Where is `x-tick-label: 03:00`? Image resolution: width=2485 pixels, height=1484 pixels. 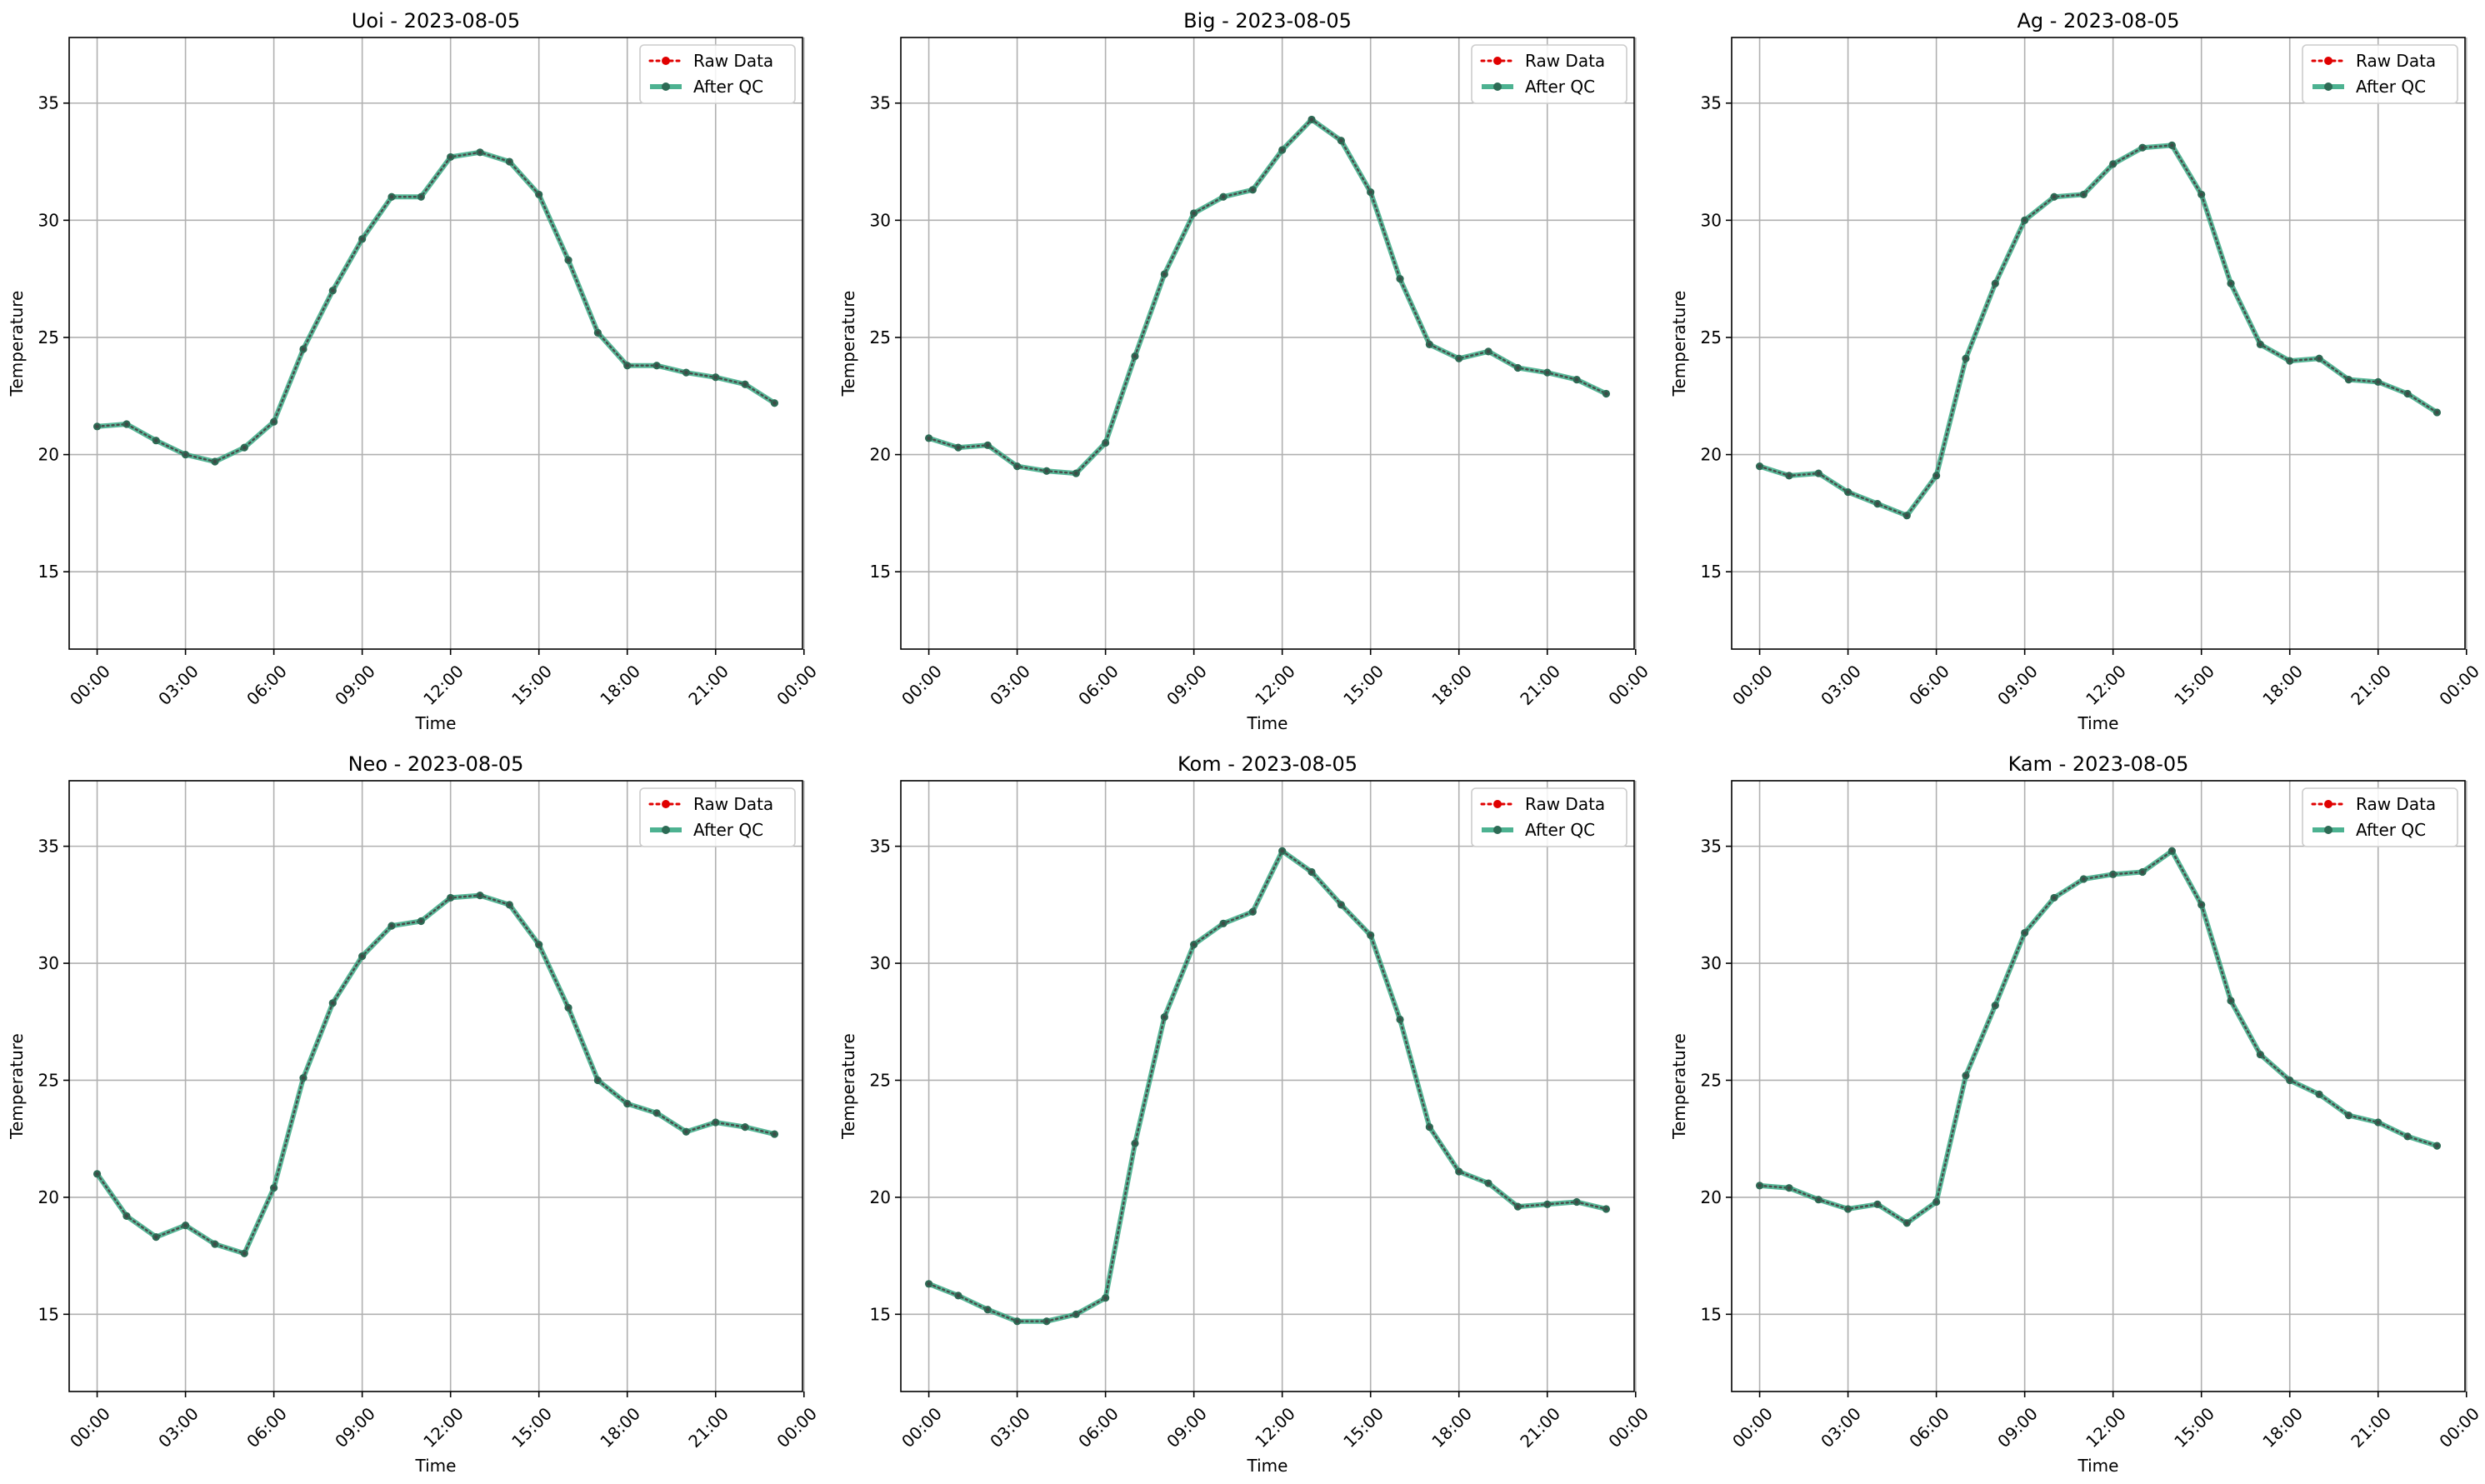
x-tick-label: 03:00 is located at coordinates (178, 1427).